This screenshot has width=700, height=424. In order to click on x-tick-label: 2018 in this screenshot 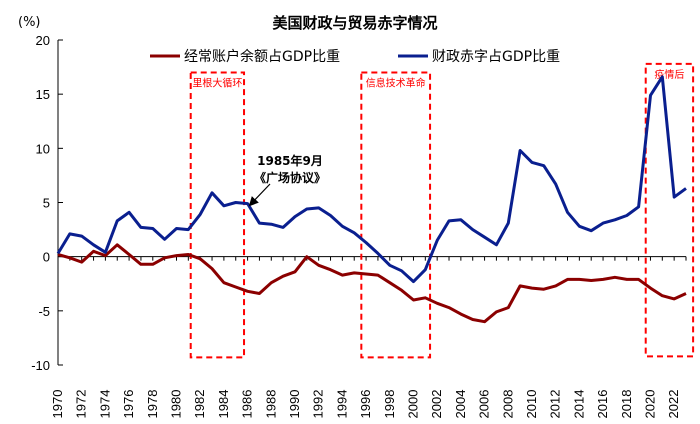, I will do `click(626, 404)`.